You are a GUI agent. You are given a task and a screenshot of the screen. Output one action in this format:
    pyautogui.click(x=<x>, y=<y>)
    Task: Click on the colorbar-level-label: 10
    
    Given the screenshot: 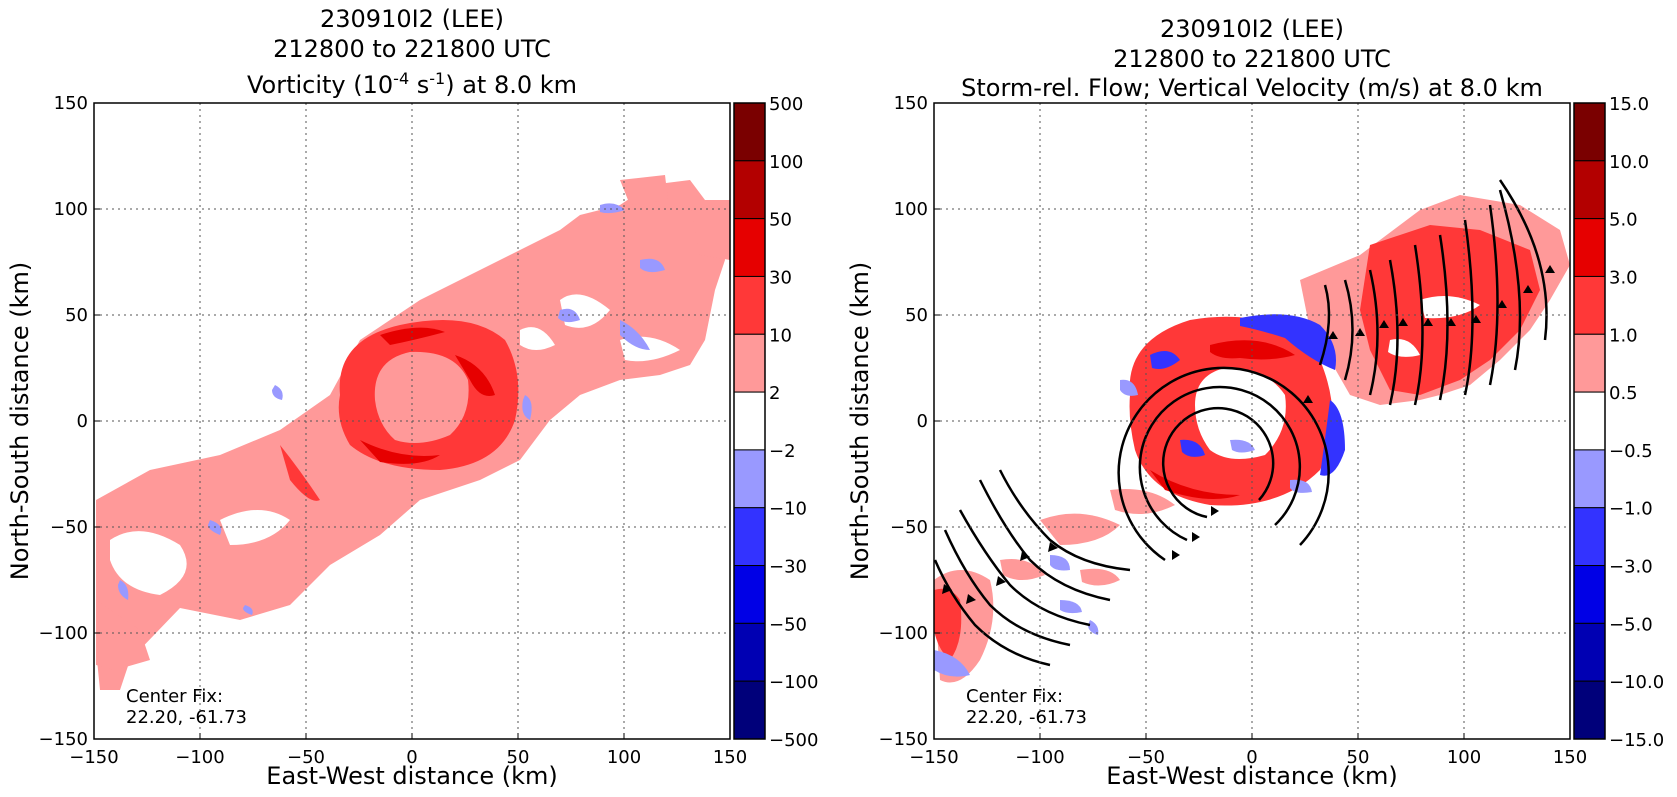 What is the action you would take?
    pyautogui.click(x=780, y=335)
    